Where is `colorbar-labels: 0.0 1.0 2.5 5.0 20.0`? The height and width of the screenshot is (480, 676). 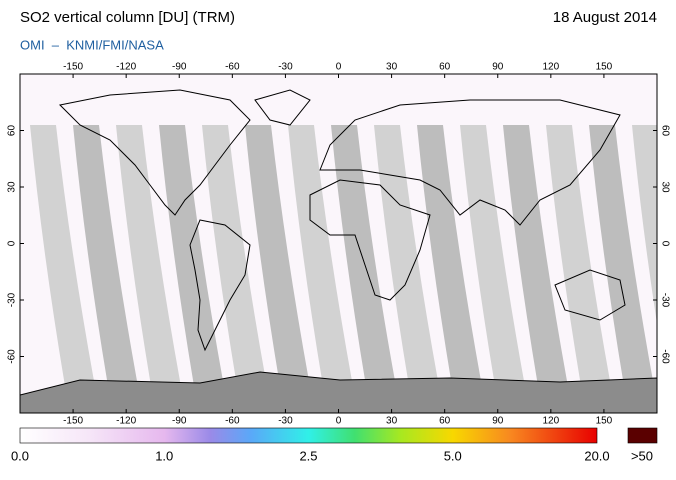 colorbar-labels: 0.0 1.0 2.5 5.0 20.0 is located at coordinates (310, 455).